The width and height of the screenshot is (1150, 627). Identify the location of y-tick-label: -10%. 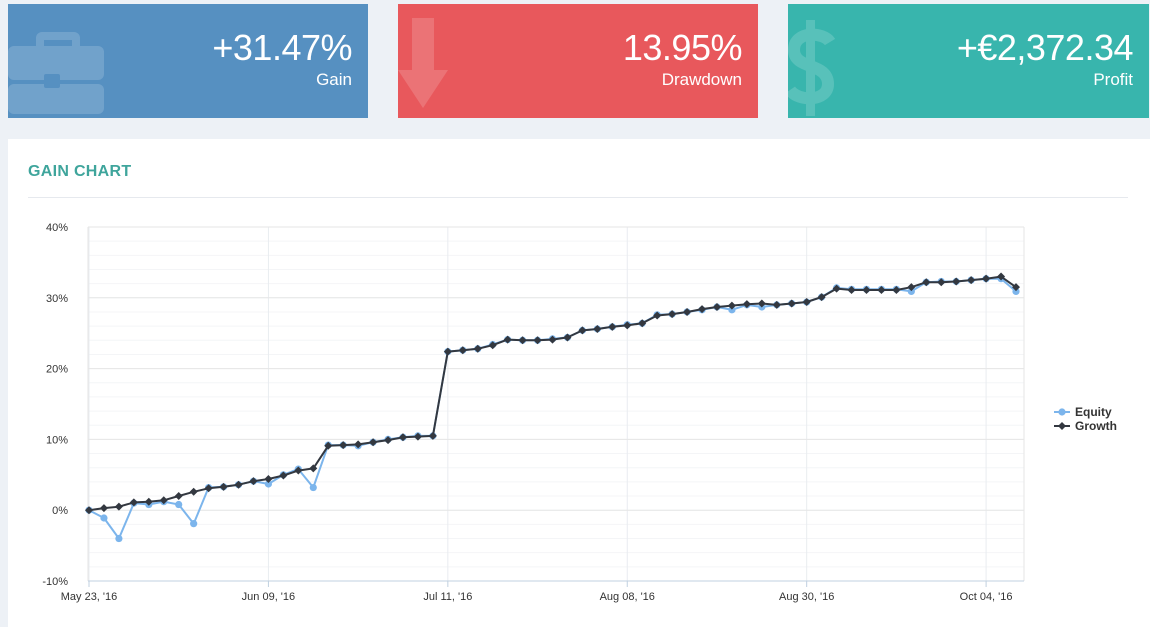
(55, 582).